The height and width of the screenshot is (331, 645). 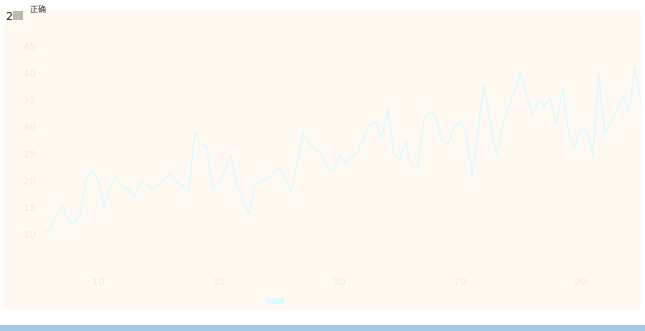 I want to click on y-tick-label: 15, so click(x=29, y=208).